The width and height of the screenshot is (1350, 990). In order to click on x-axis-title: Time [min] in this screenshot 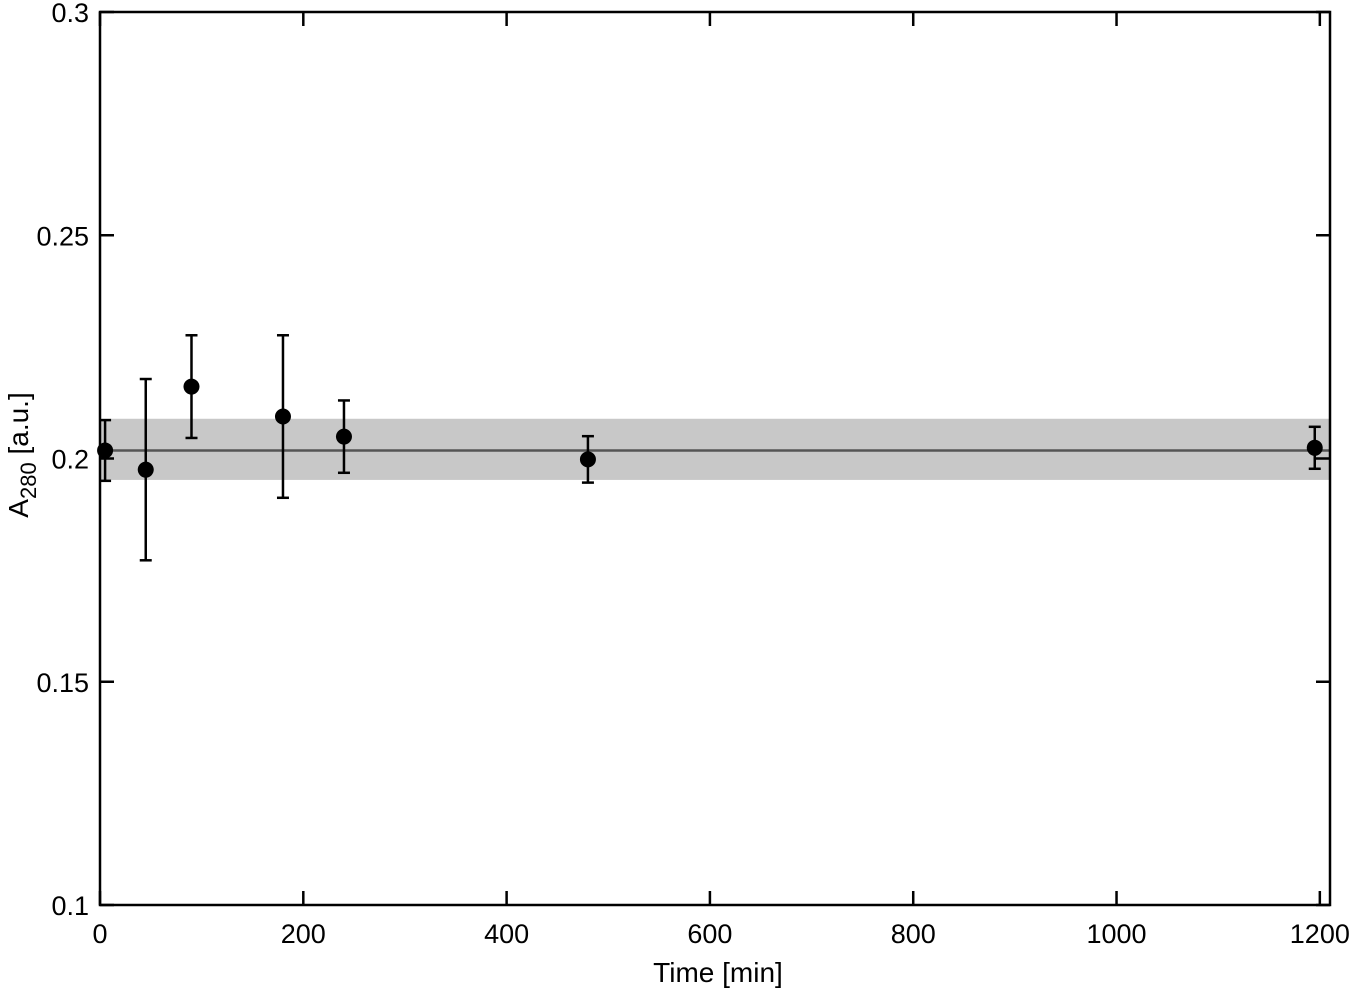, I will do `click(718, 972)`.